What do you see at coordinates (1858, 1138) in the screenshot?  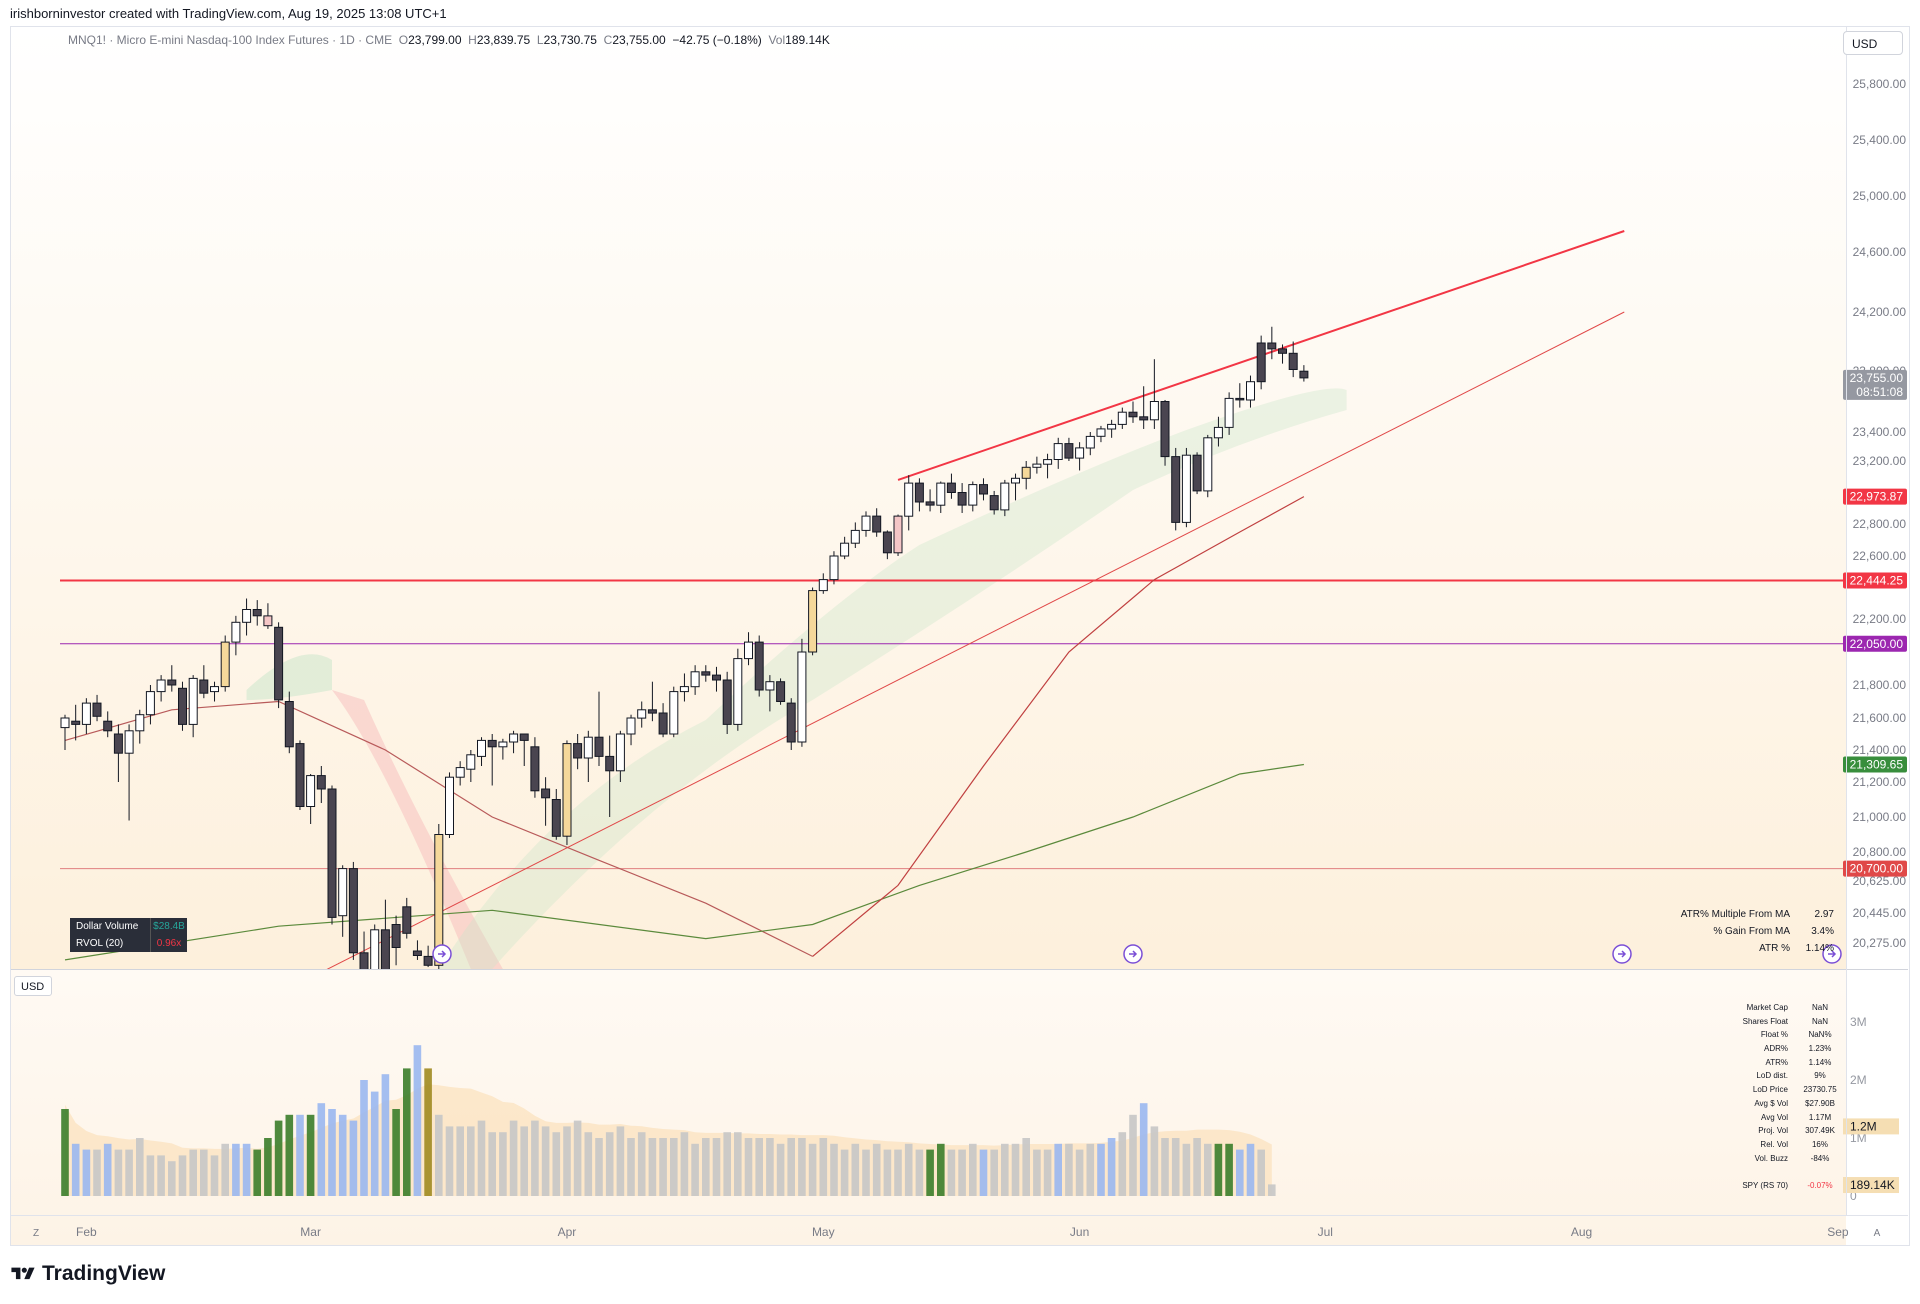 I see `volume-tick-label: 1M` at bounding box center [1858, 1138].